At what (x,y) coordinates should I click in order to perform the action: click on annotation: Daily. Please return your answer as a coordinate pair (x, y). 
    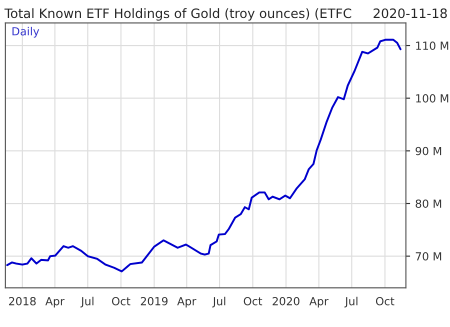
    Looking at the image, I should click on (26, 32).